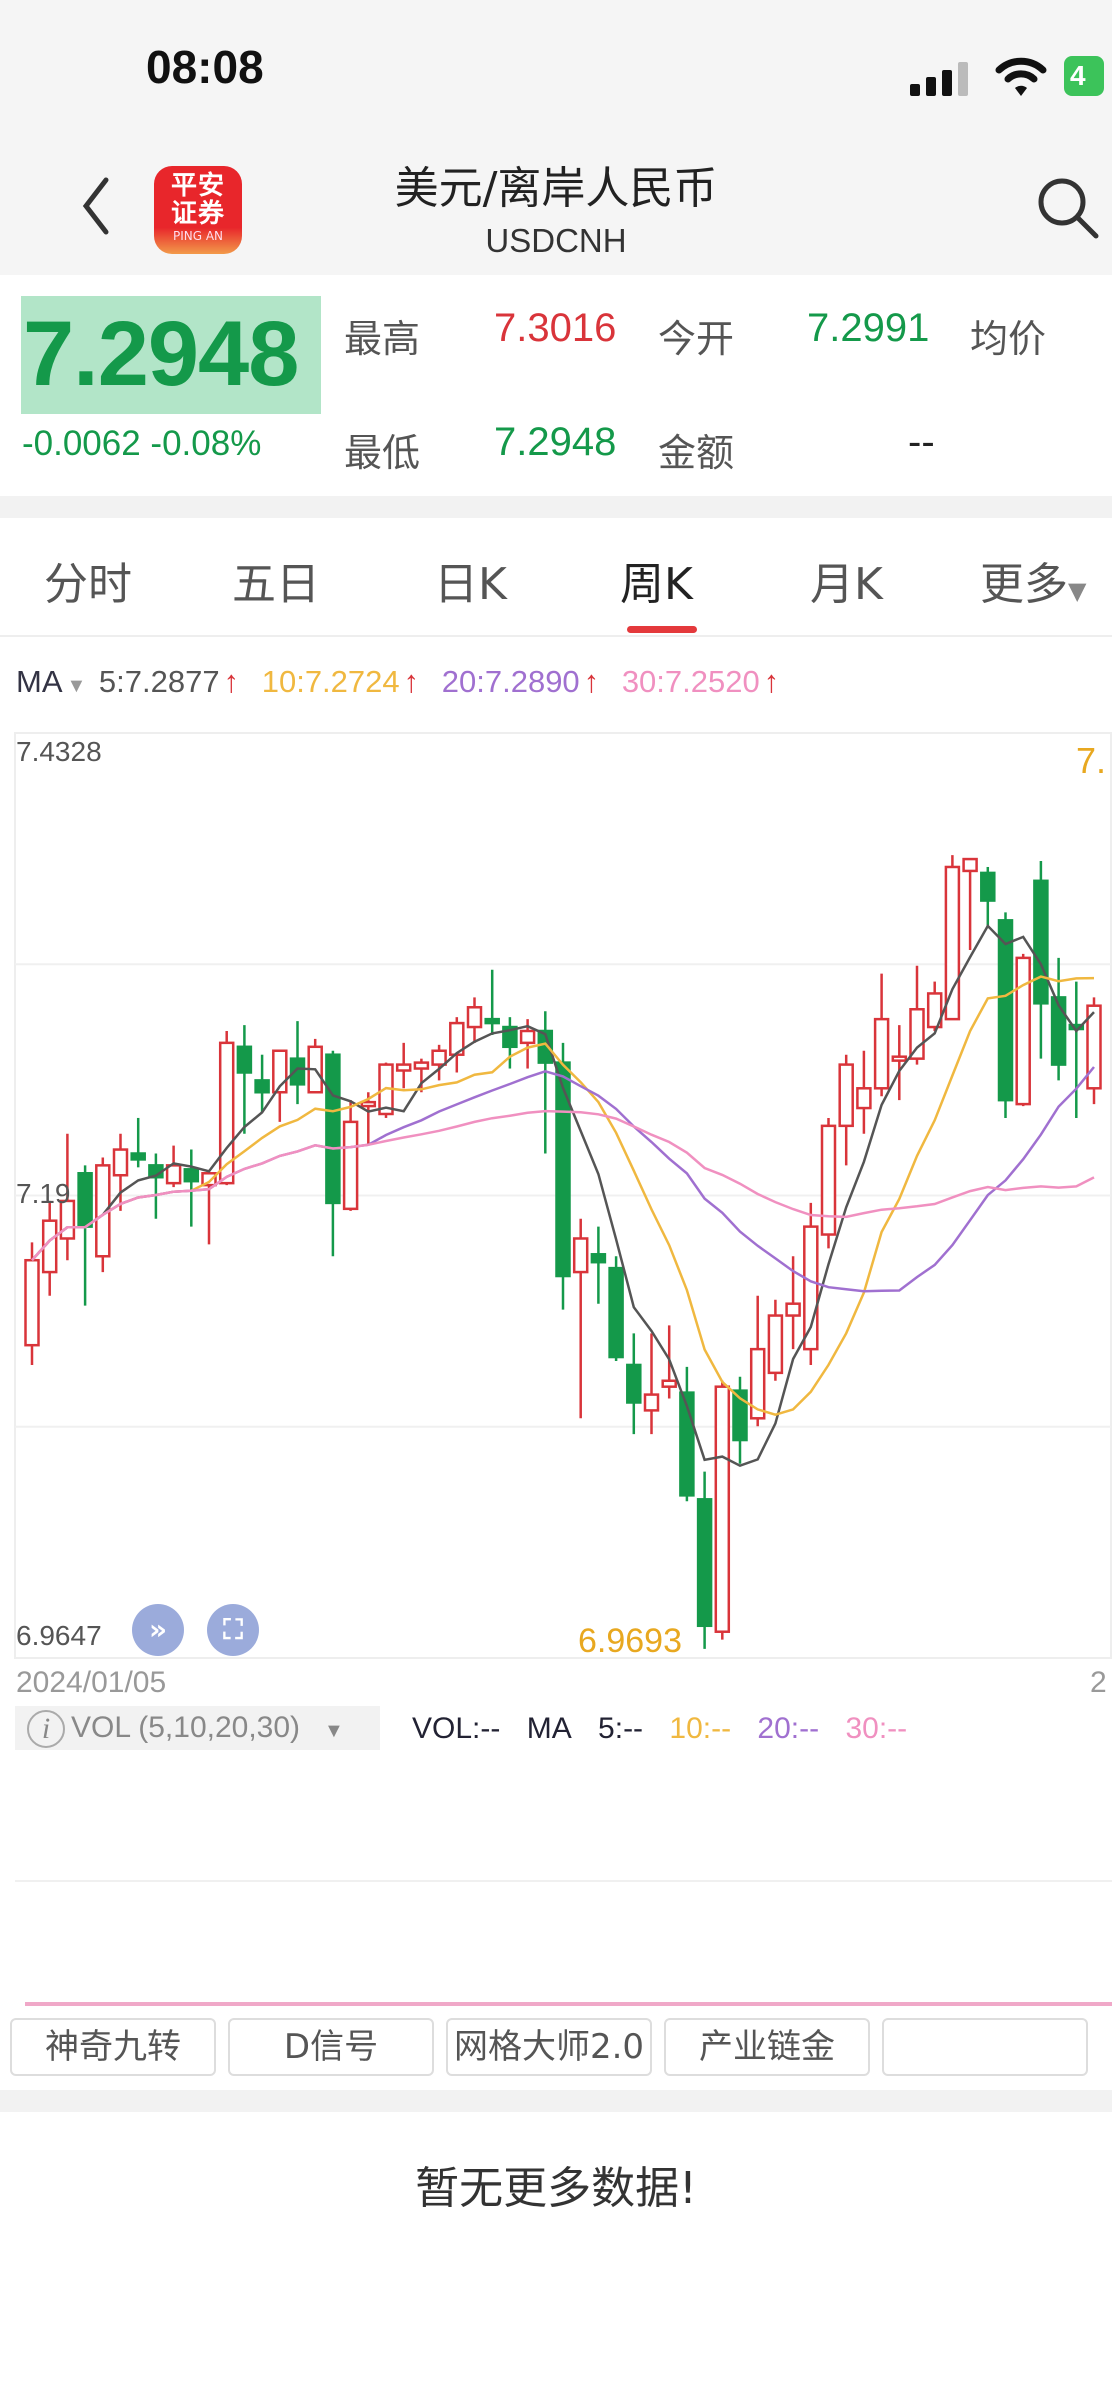  I want to click on logo-text: PING AN, so click(198, 236).